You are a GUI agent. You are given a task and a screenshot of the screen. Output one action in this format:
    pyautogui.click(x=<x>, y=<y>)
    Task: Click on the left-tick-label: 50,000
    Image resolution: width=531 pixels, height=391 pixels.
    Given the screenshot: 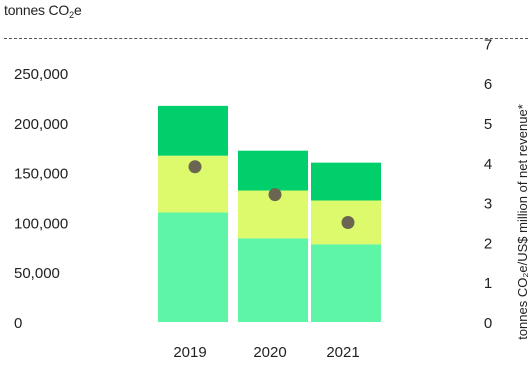 What is the action you would take?
    pyautogui.click(x=37, y=273)
    